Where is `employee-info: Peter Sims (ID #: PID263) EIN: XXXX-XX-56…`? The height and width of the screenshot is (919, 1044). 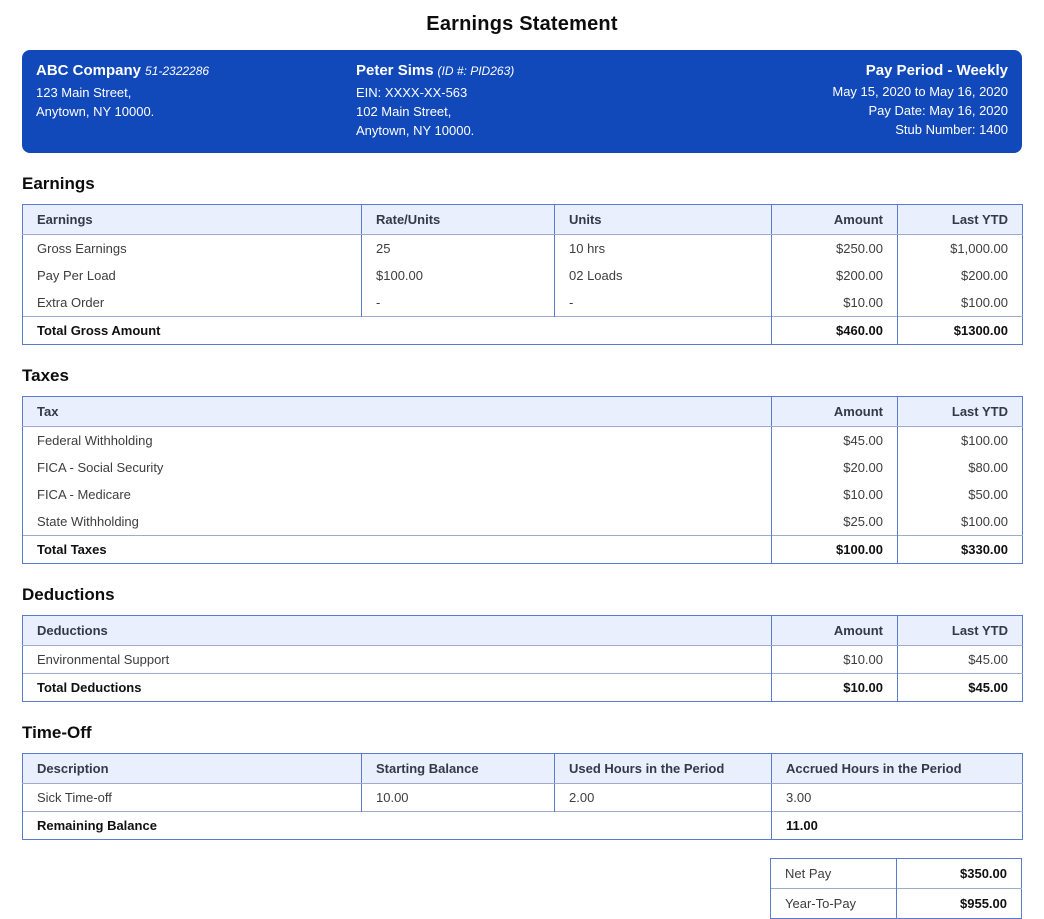
employee-info: Peter Sims (ID #: PID263) EIN: XXXX-XX-56… is located at coordinates (594, 101).